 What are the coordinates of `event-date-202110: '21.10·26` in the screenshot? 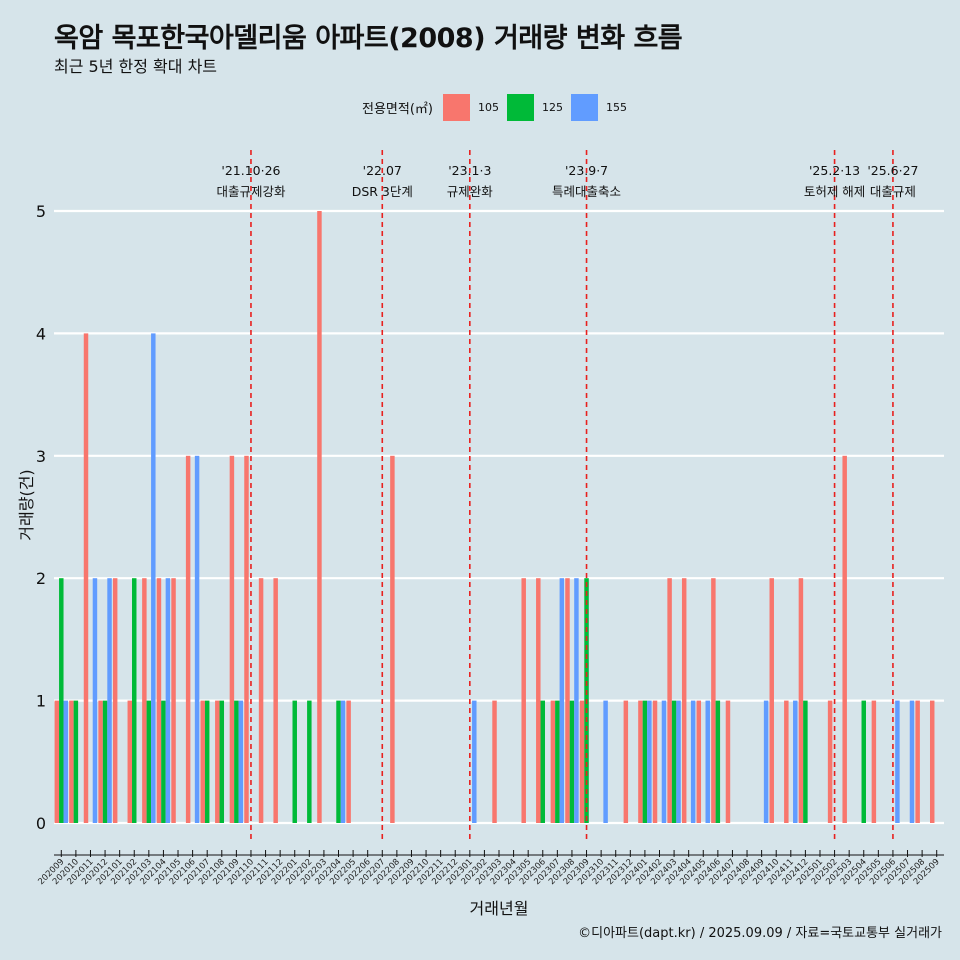 It's located at (250, 170).